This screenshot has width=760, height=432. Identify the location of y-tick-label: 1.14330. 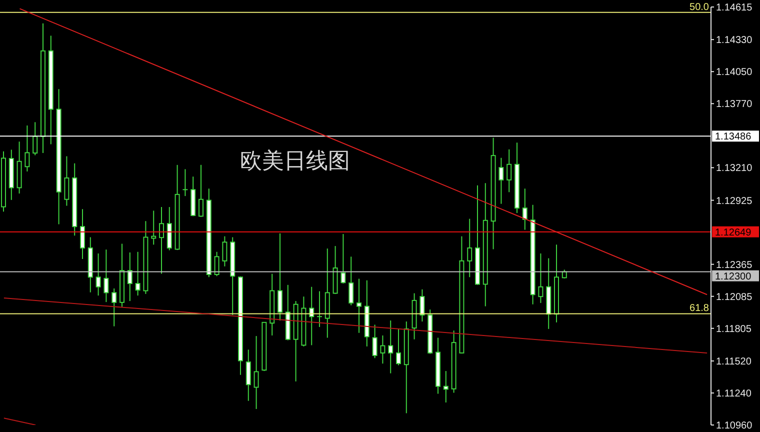
(734, 40).